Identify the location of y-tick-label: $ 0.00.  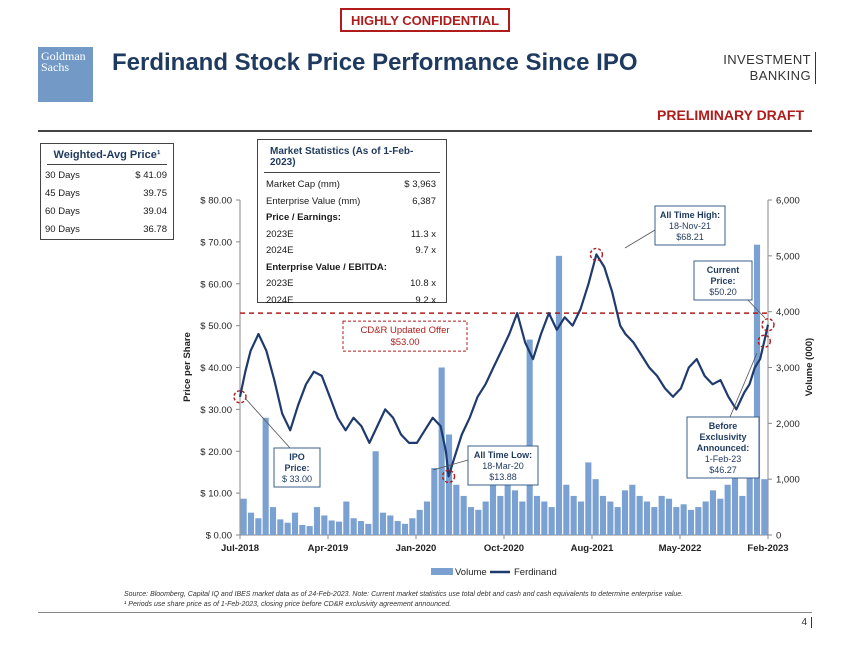
(219, 536).